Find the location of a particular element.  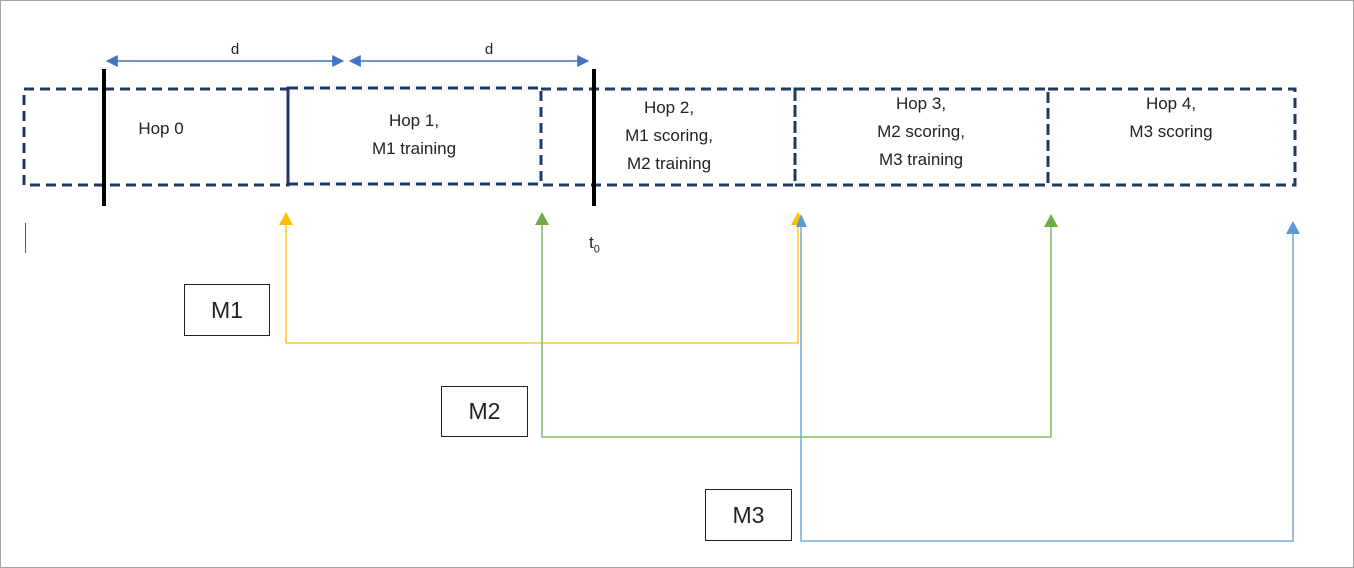

hop-3-line-3: M3 training is located at coordinates (921, 159).